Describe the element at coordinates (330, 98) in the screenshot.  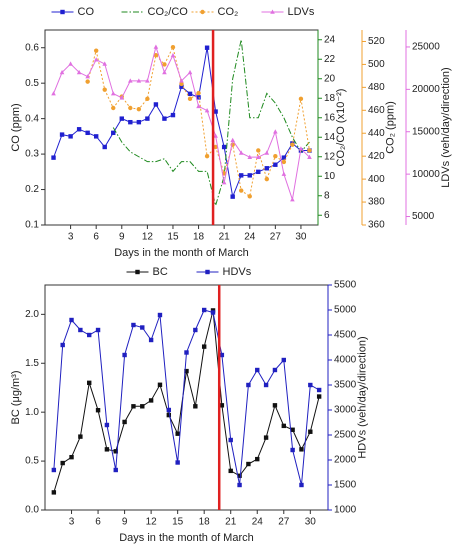
I see `y2-tick-label: 18` at that location.